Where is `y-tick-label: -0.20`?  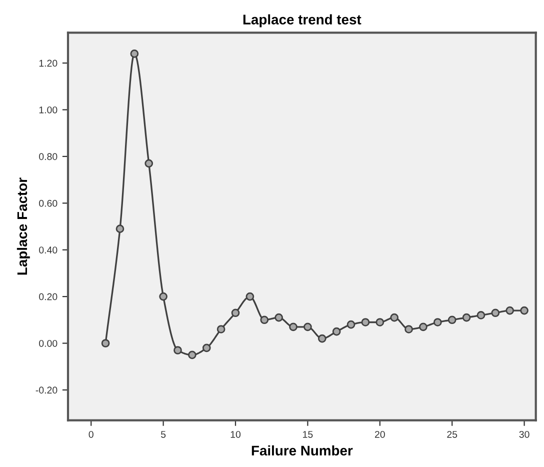
y-tick-label: -0.20 is located at coordinates (47, 390).